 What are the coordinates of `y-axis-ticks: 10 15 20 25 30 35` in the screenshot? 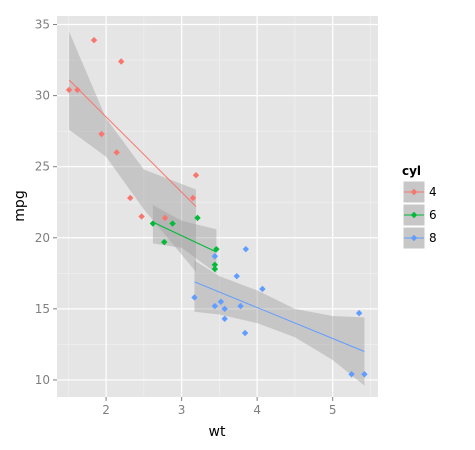 It's located at (46, 202).